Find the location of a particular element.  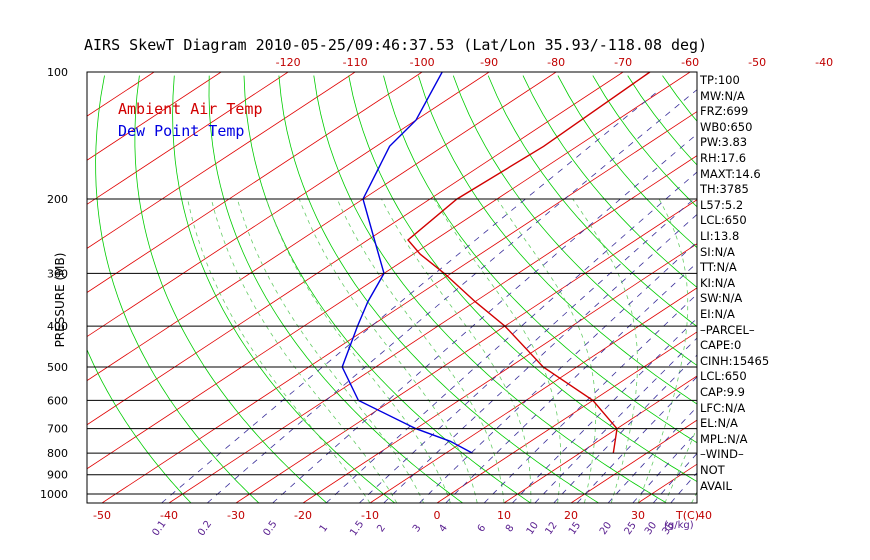

bottom-temp-tick-label: -10 is located at coordinates (370, 515).